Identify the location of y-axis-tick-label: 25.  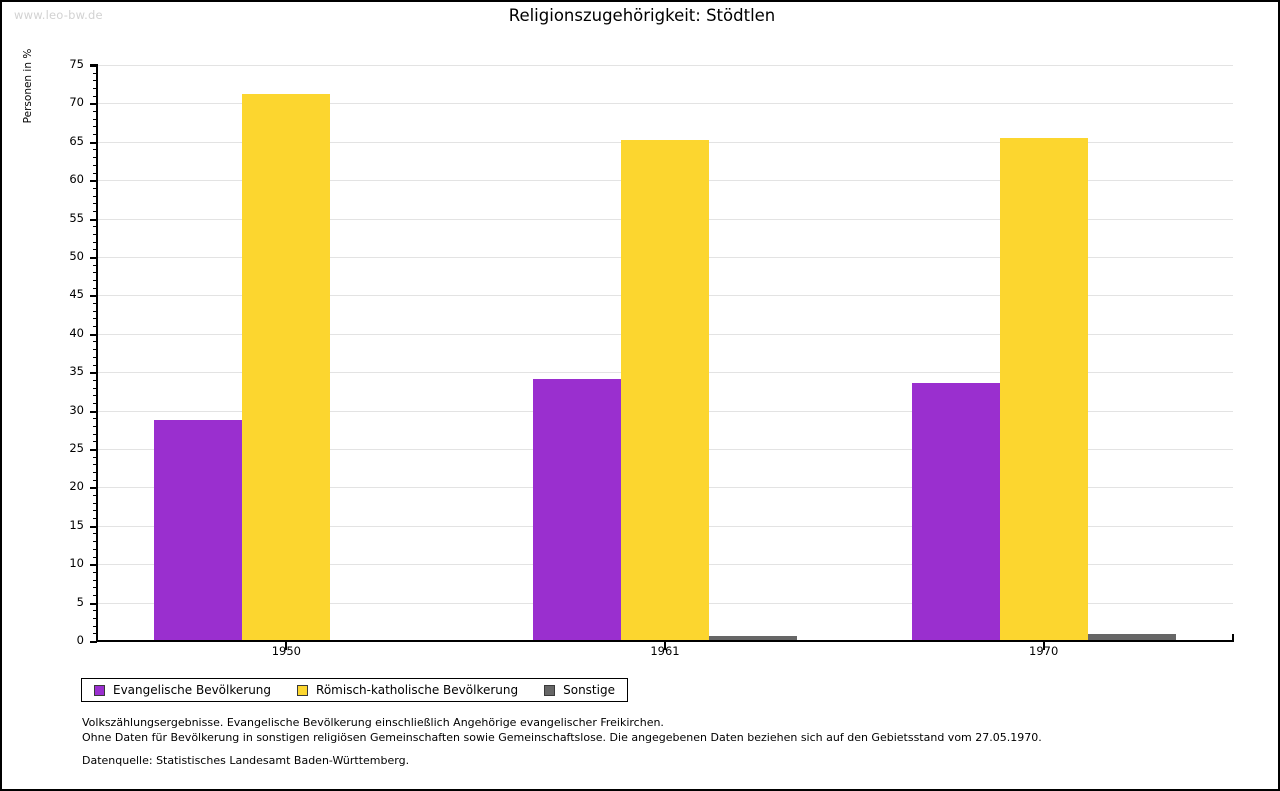
(76, 448).